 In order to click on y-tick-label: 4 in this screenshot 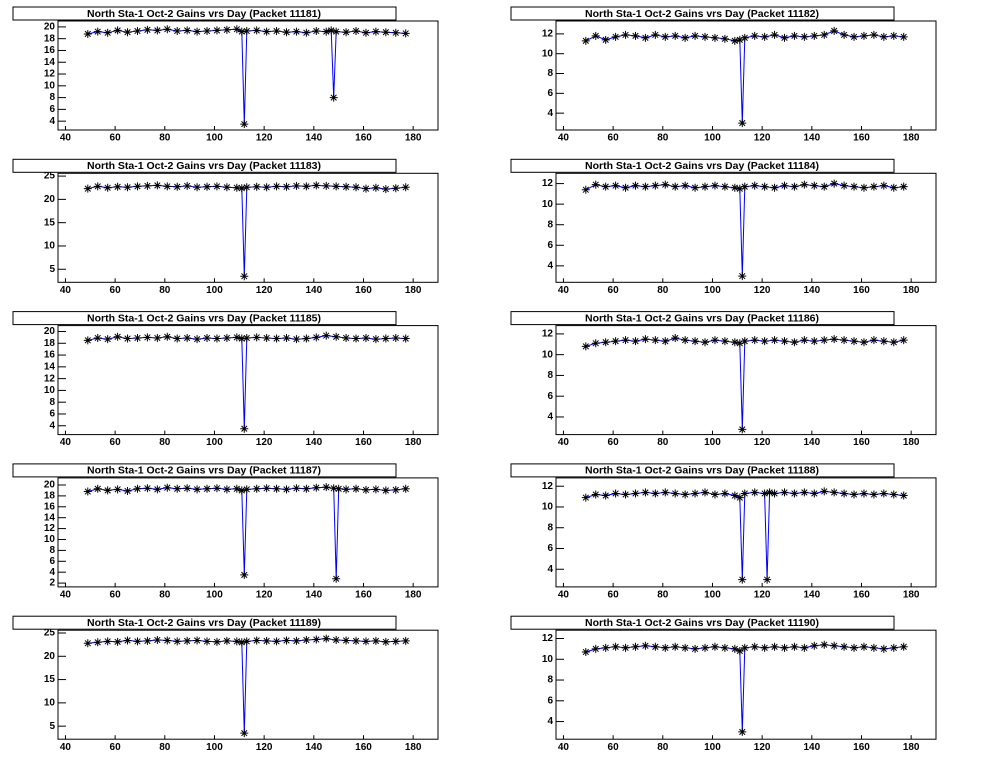, I will do `click(550, 265)`.